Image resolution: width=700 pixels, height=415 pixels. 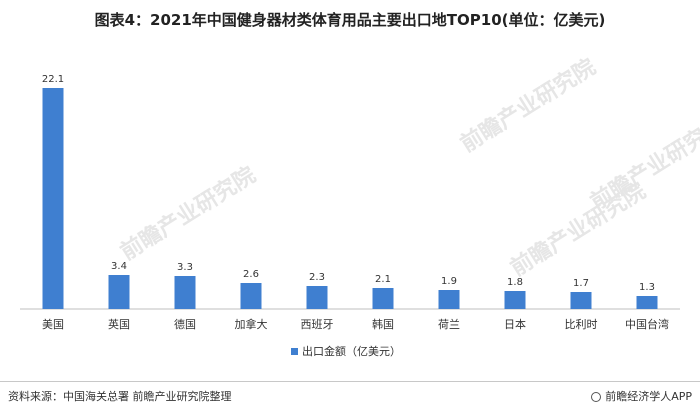 What do you see at coordinates (648, 396) in the screenshot?
I see `brand-label: 前瞻经济学人APP` at bounding box center [648, 396].